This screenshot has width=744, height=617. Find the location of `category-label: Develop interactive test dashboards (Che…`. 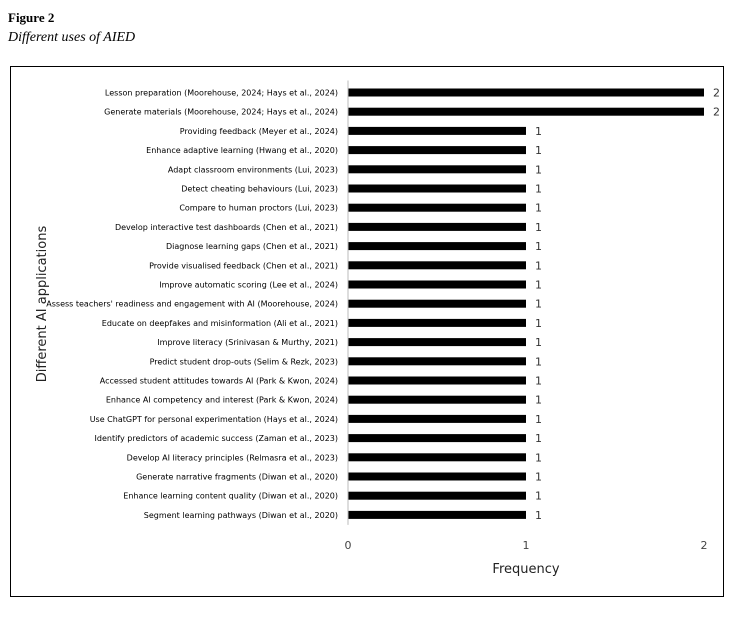

category-label: Develop interactive test dashboards (Che… is located at coordinates (226, 227).